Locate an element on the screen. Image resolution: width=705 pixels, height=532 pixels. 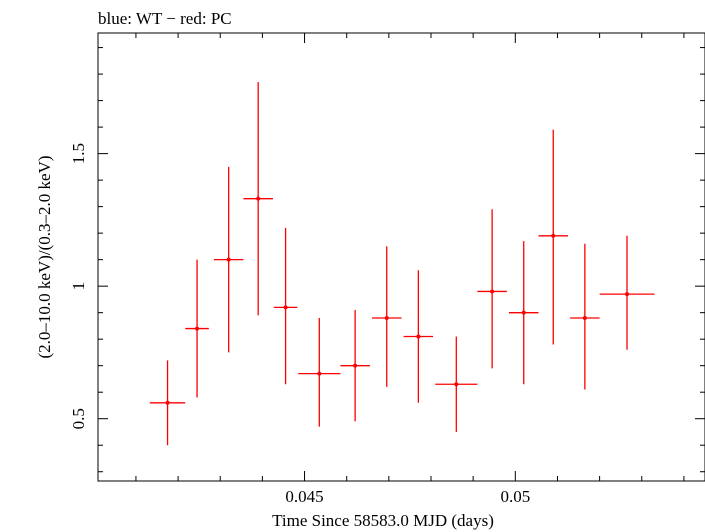
y-axis-label: (2.0–10.0 keV)/(0.3–2.0 keV) is located at coordinates (44, 256).